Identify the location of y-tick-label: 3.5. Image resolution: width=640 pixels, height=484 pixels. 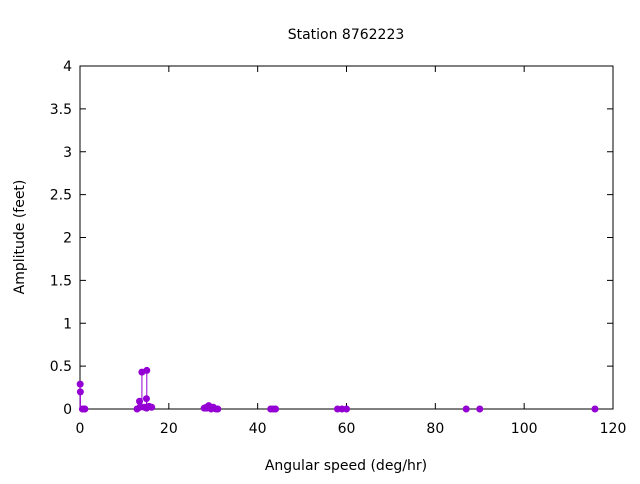
(61, 110).